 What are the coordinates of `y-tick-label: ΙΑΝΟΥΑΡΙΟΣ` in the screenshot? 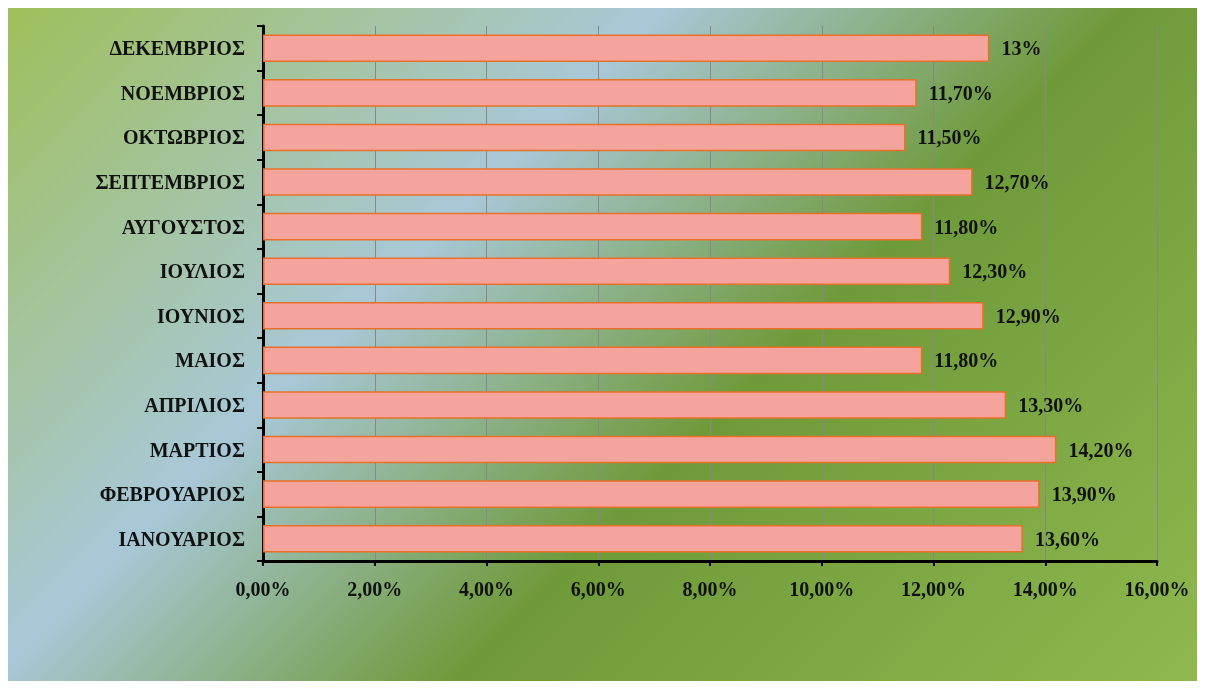 It's located at (181, 538).